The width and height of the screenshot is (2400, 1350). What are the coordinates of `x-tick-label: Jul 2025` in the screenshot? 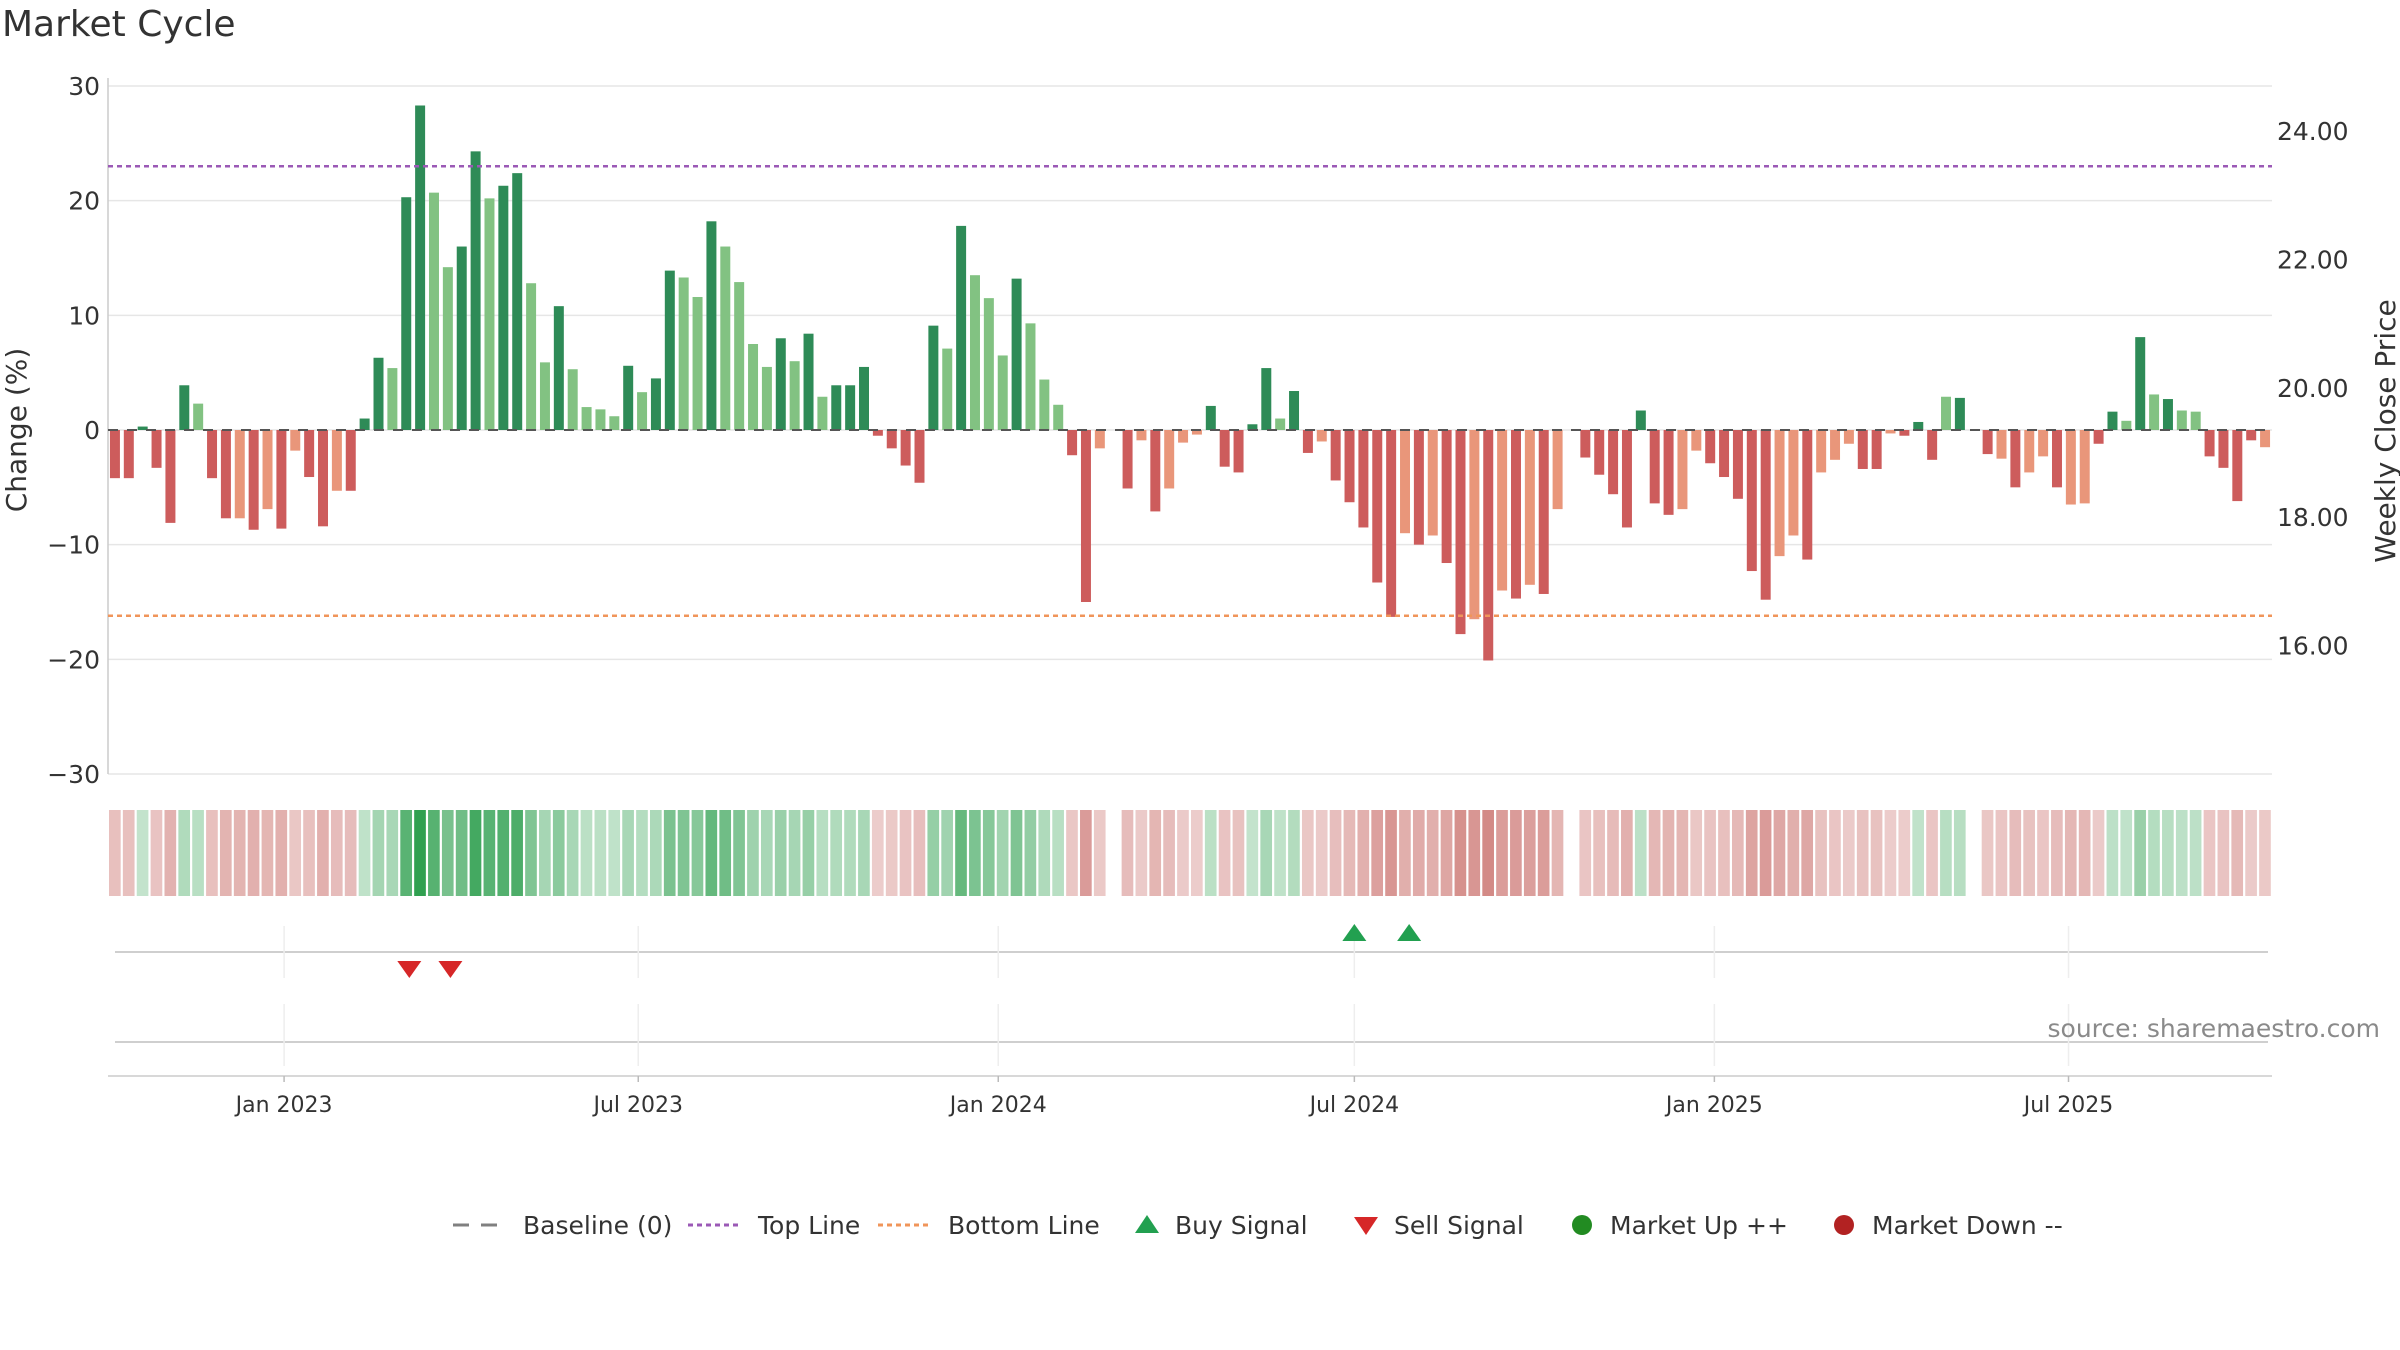 It's located at (2068, 1105).